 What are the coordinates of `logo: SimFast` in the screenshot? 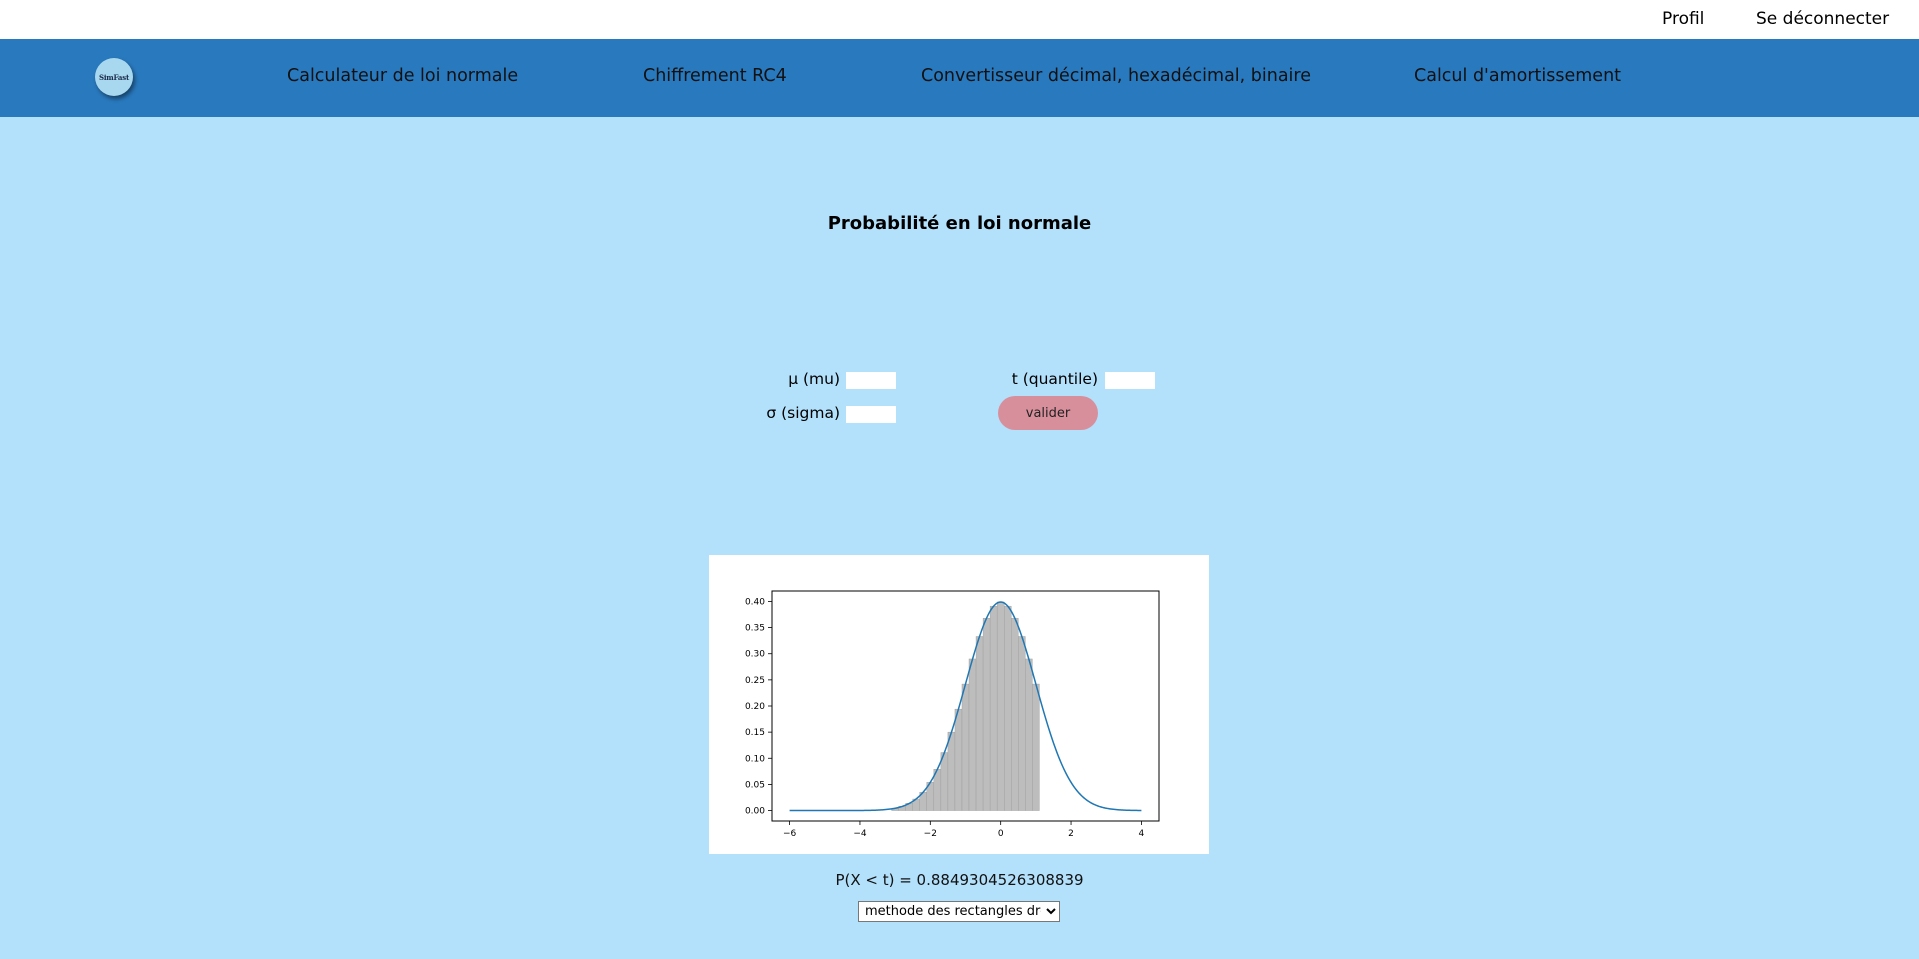 It's located at (114, 77).